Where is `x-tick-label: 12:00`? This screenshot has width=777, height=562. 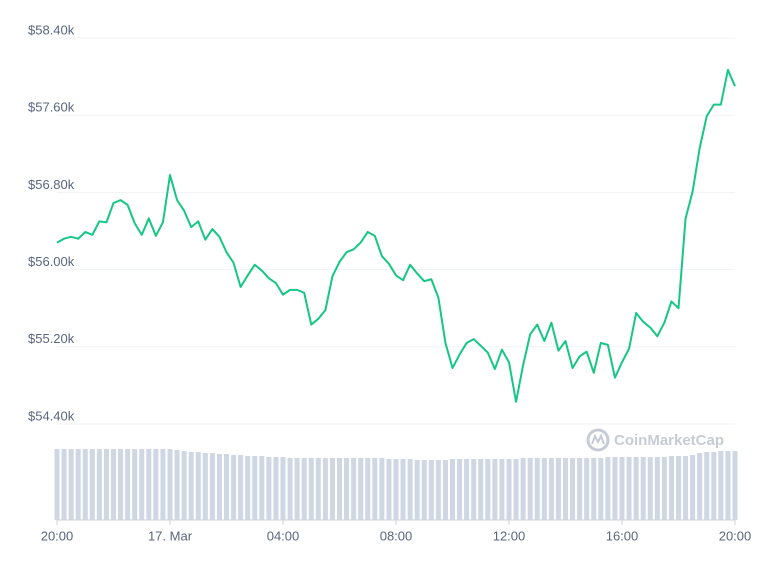 x-tick-label: 12:00 is located at coordinates (509, 535).